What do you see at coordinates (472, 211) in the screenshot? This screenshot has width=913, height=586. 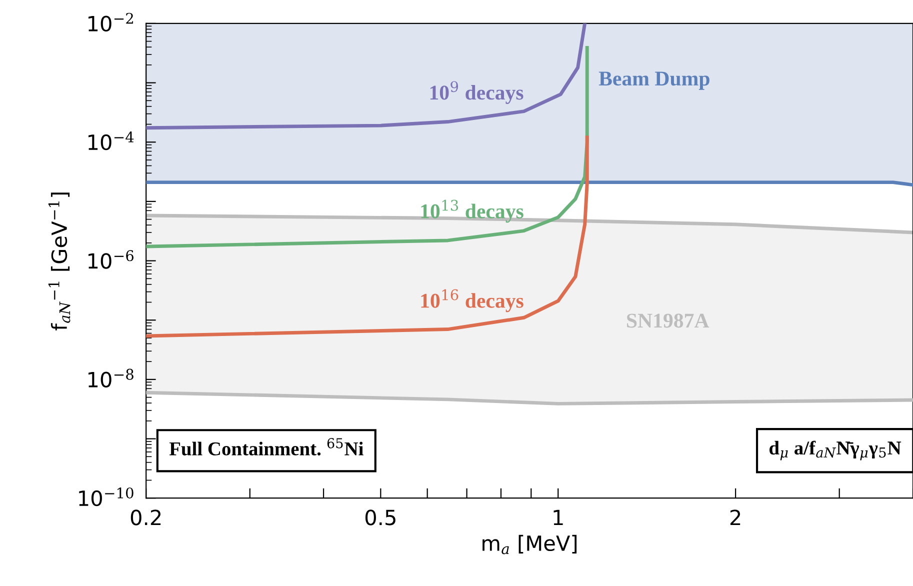 I see `series-label: 10$^{13}$ decays` at bounding box center [472, 211].